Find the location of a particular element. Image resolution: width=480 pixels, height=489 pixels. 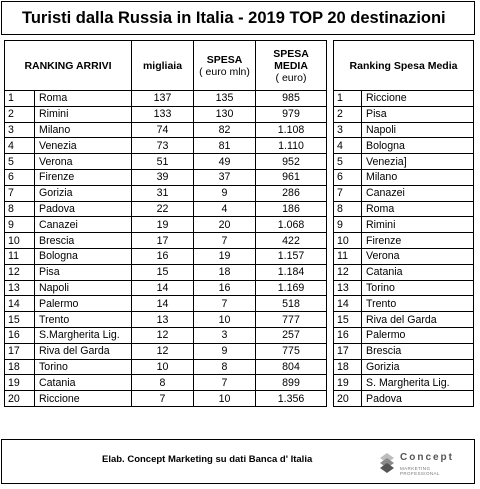

spesa-cell: 49 is located at coordinates (224, 161).